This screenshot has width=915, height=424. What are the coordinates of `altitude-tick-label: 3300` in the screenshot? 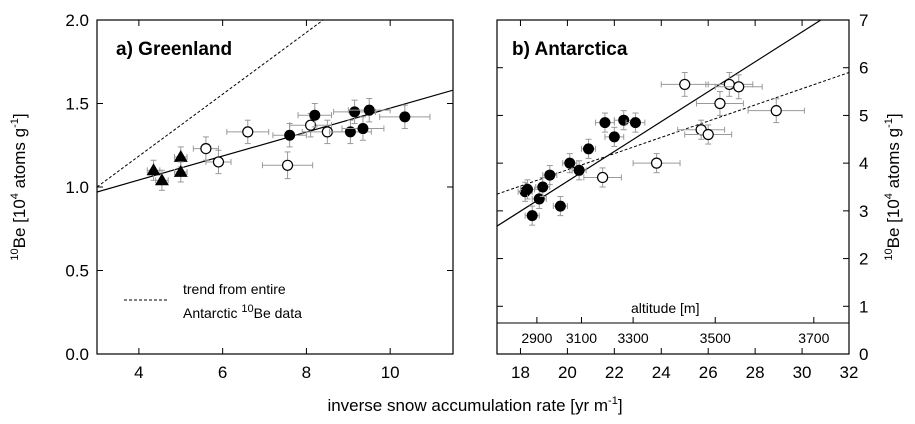 It's located at (633, 338).